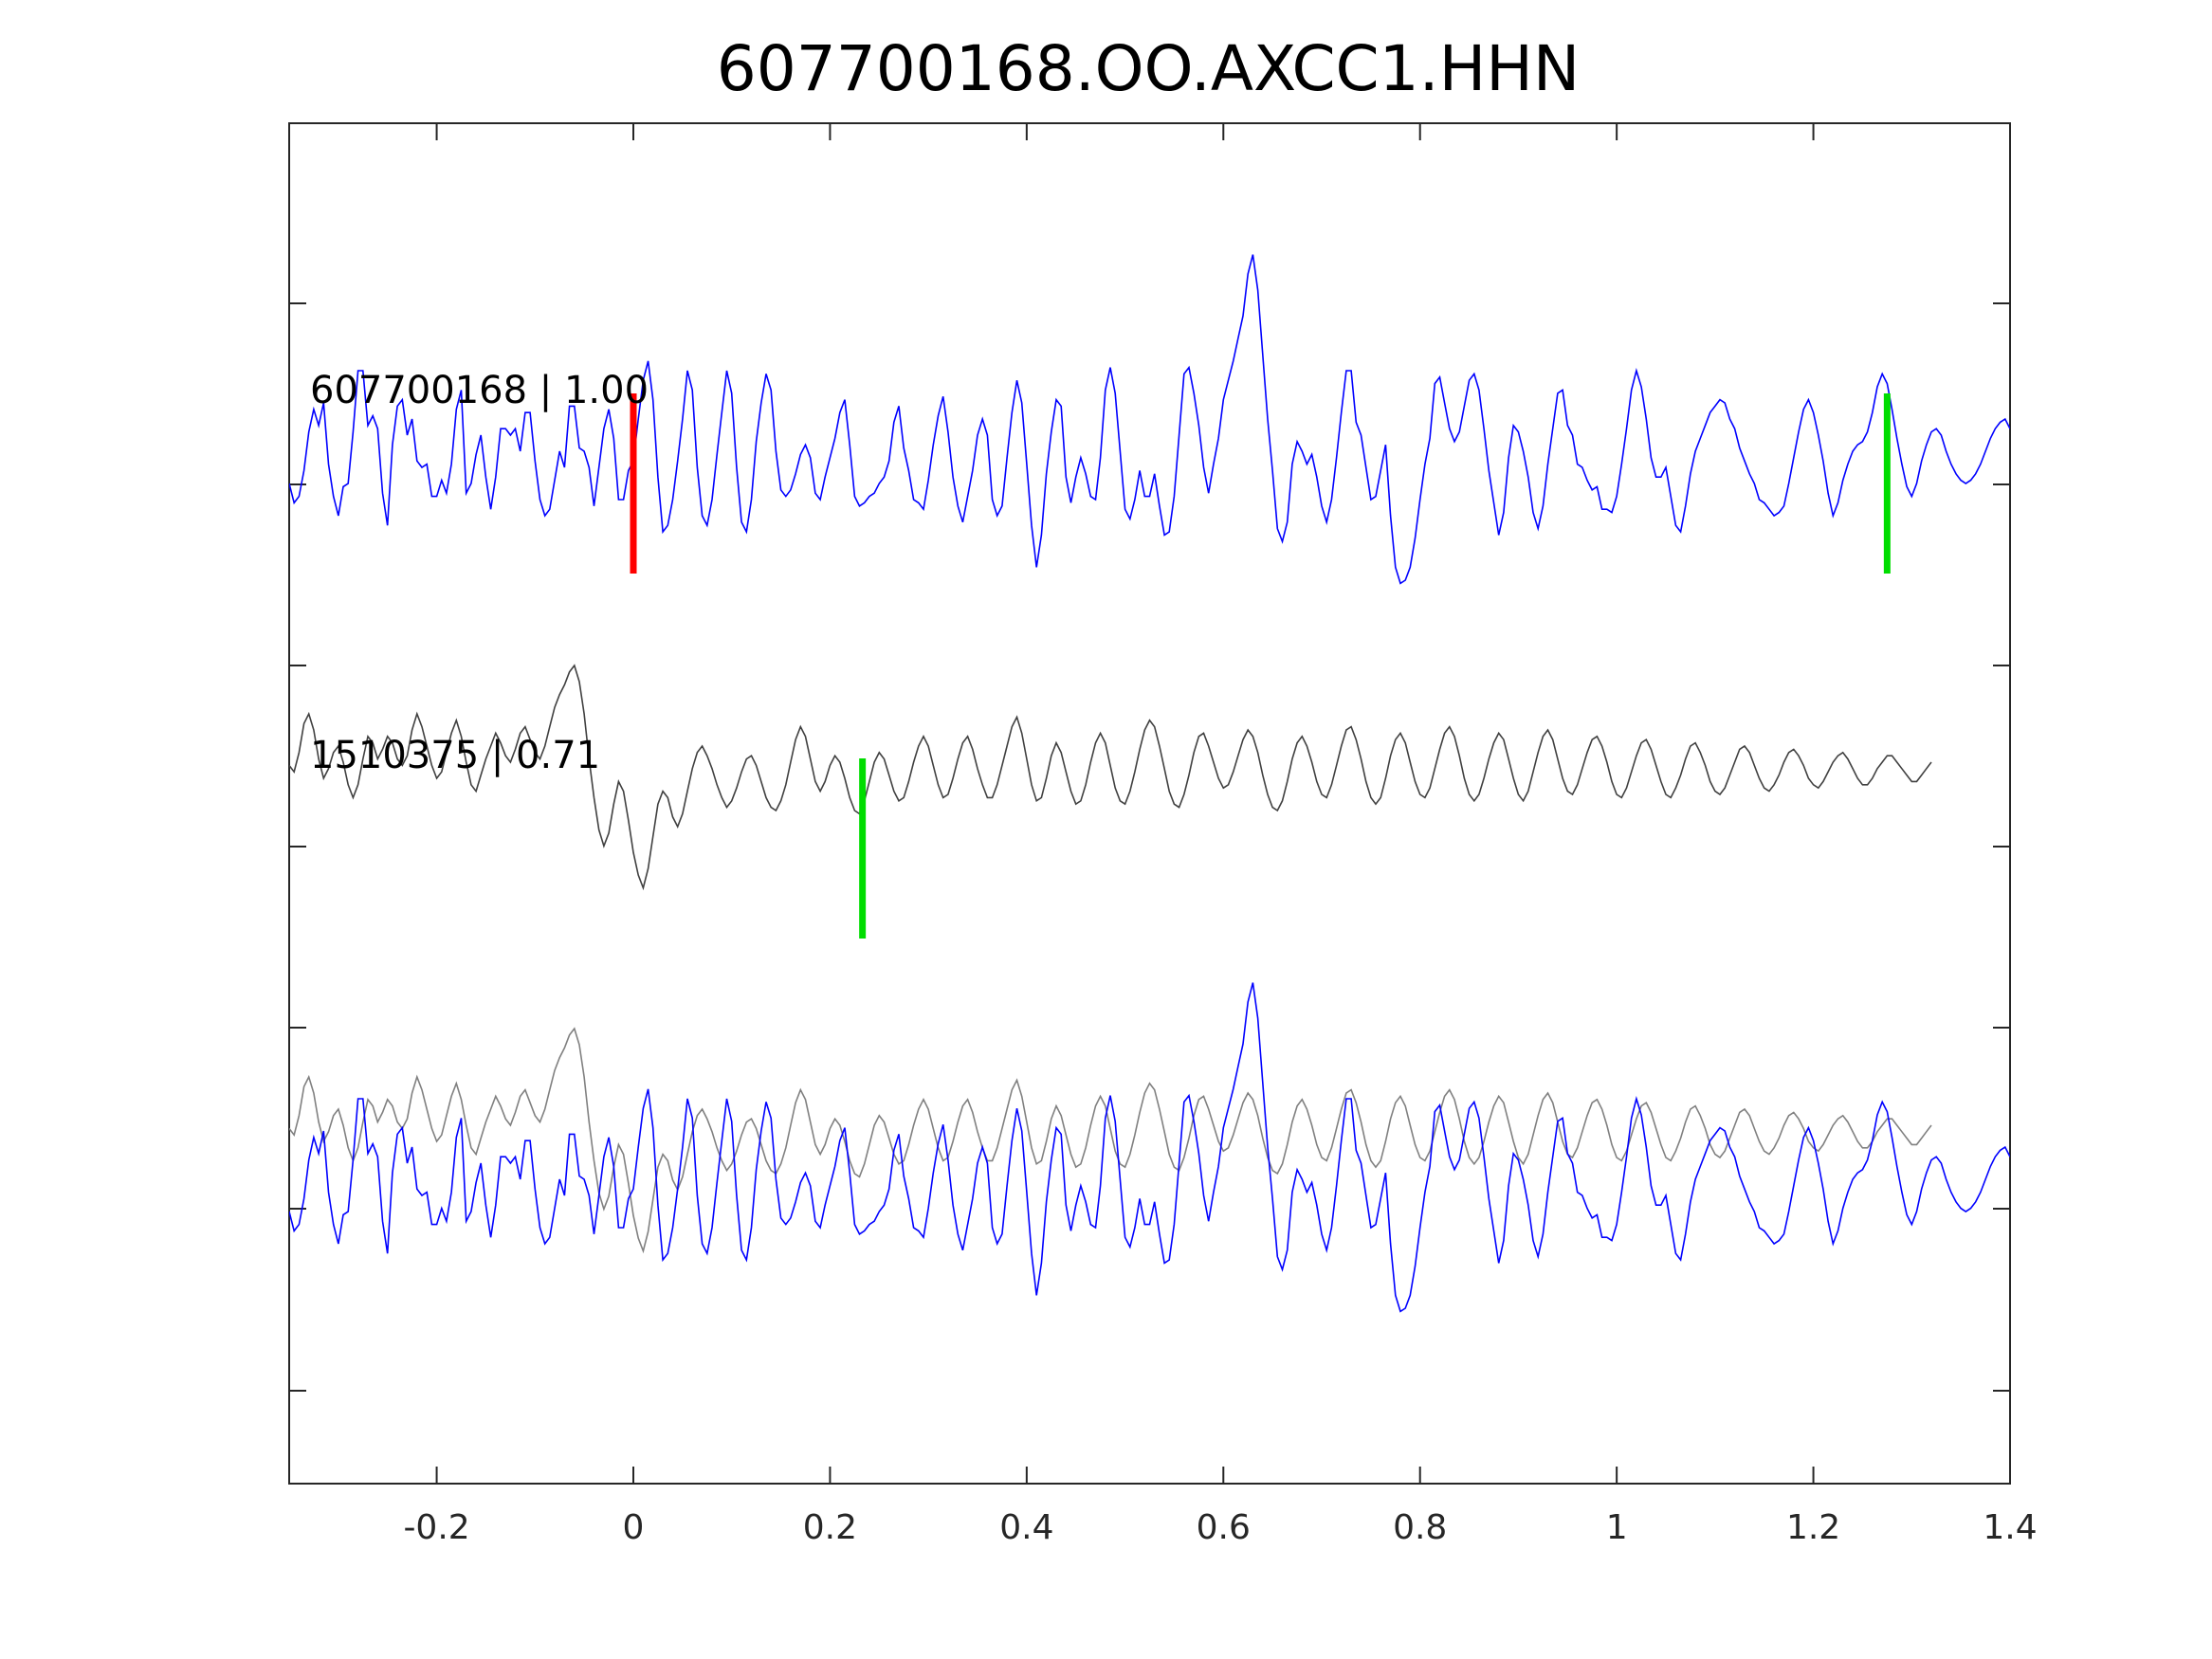 The height and width of the screenshot is (1659, 2212). Describe the element at coordinates (436, 1527) in the screenshot. I see `x-tick-label: -0.2` at that location.